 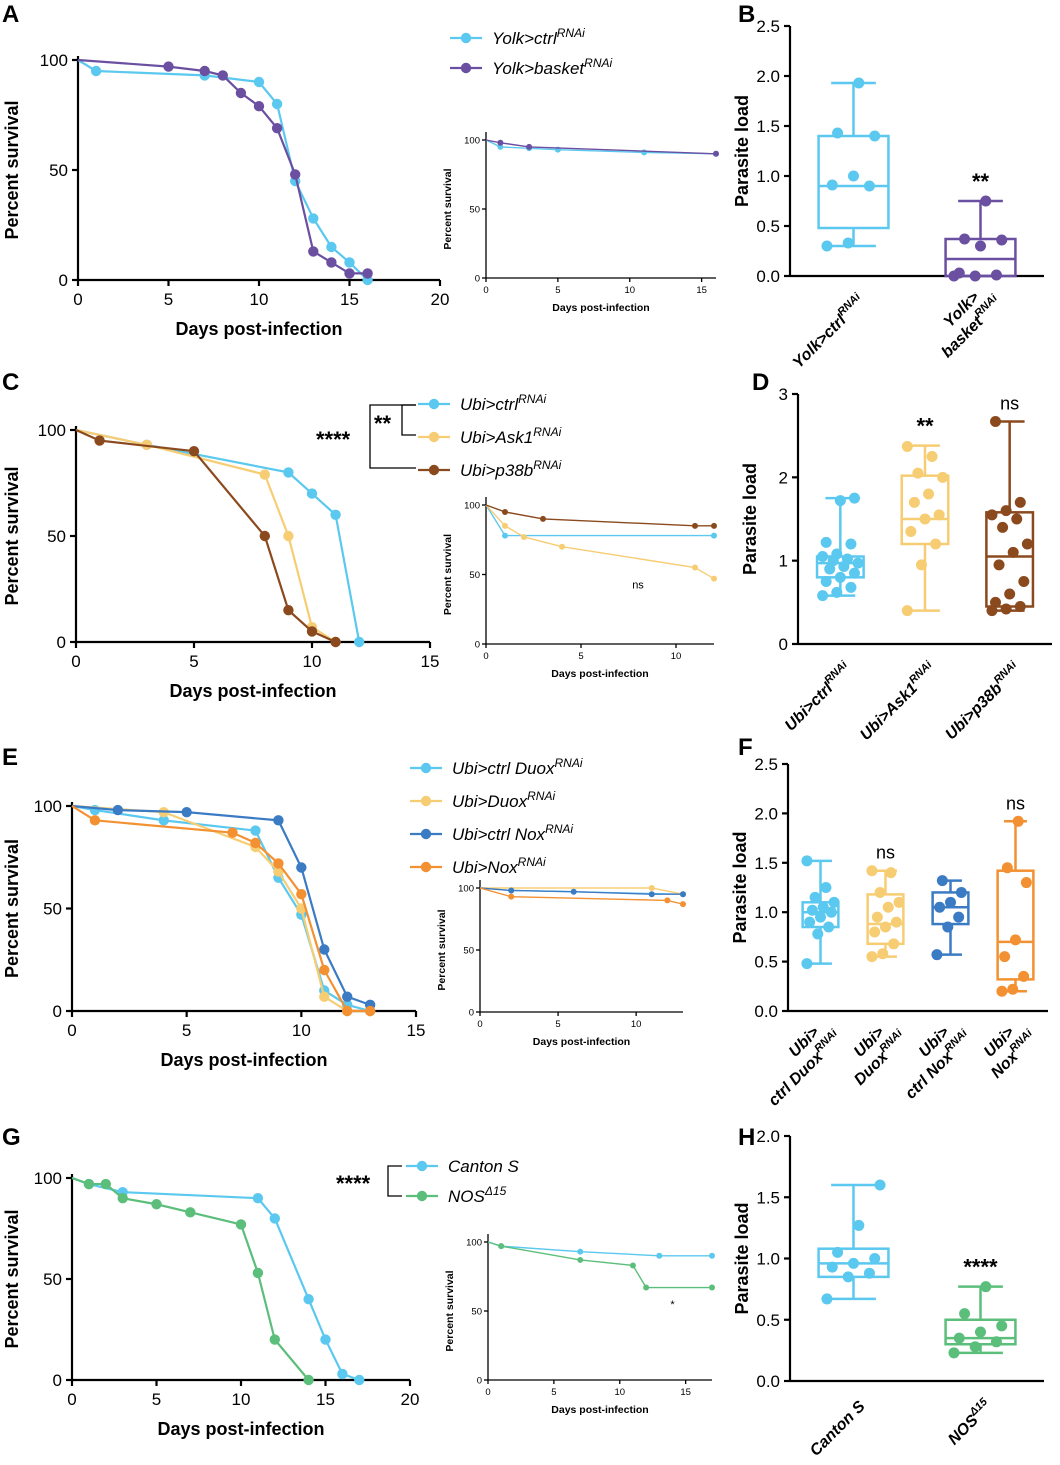 What do you see at coordinates (56, 536) in the screenshot?
I see `y-tick-label: 50` at bounding box center [56, 536].